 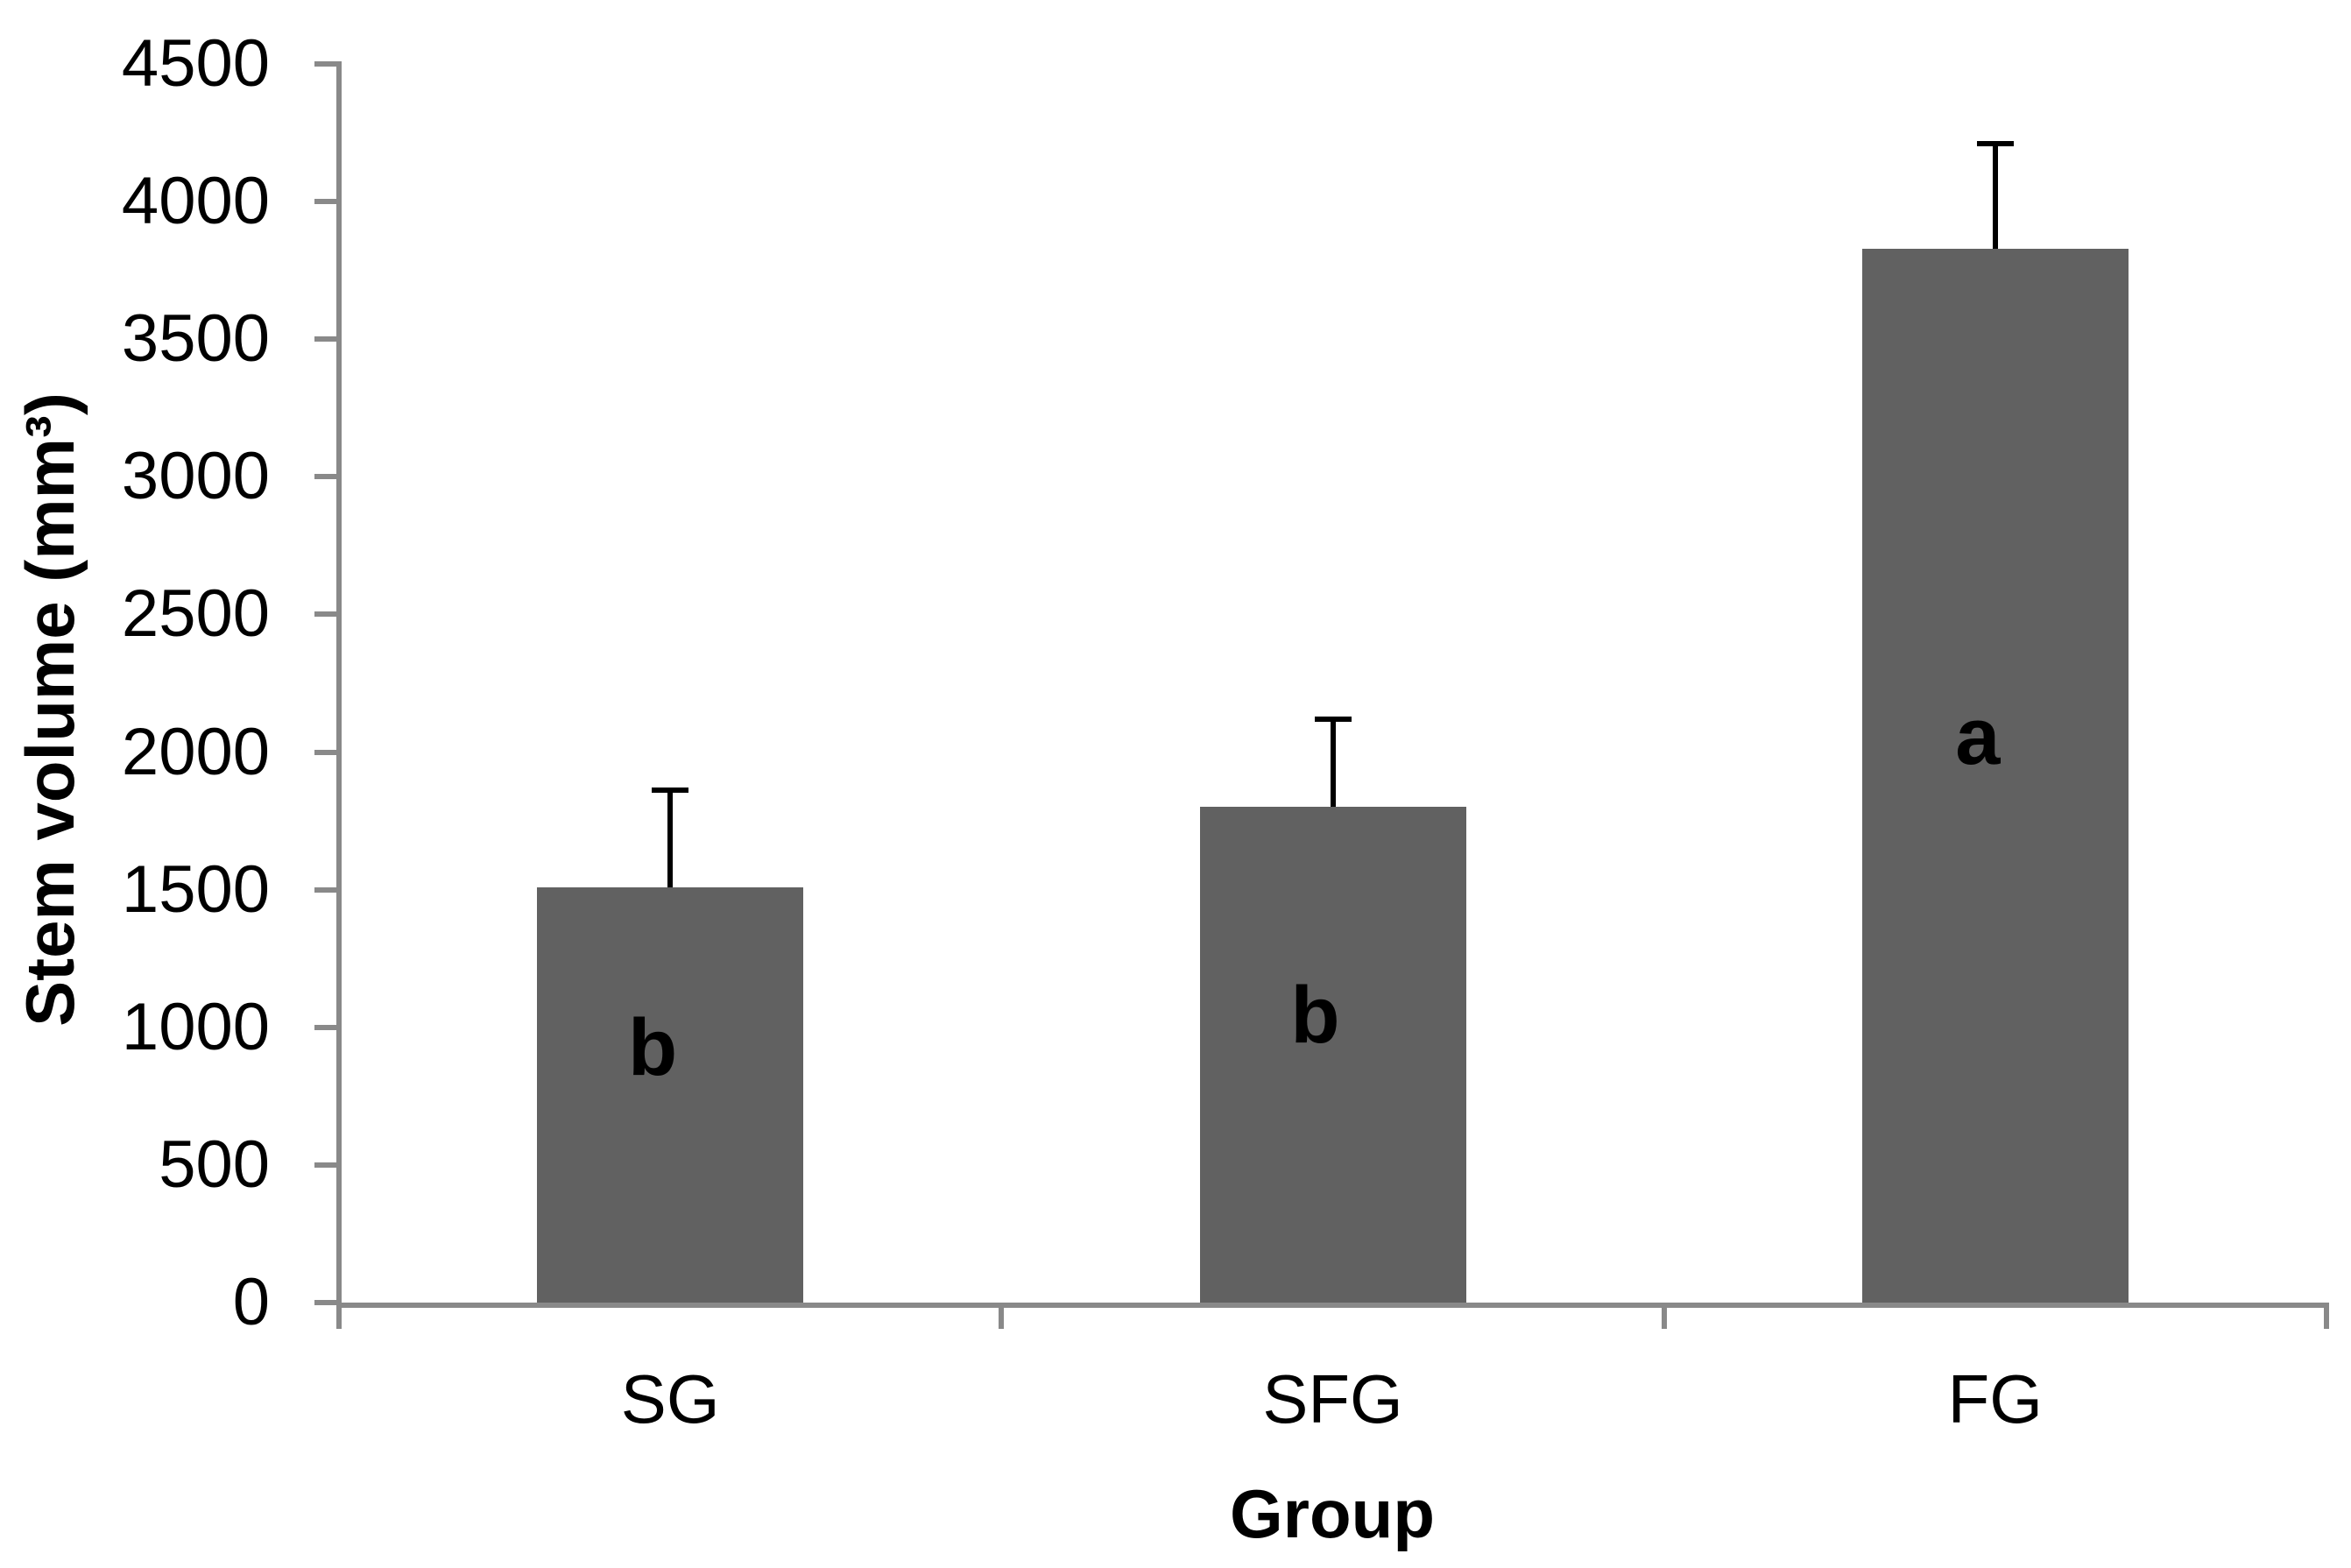 What do you see at coordinates (195, 889) in the screenshot?
I see `y-tick-label: 1500` at bounding box center [195, 889].